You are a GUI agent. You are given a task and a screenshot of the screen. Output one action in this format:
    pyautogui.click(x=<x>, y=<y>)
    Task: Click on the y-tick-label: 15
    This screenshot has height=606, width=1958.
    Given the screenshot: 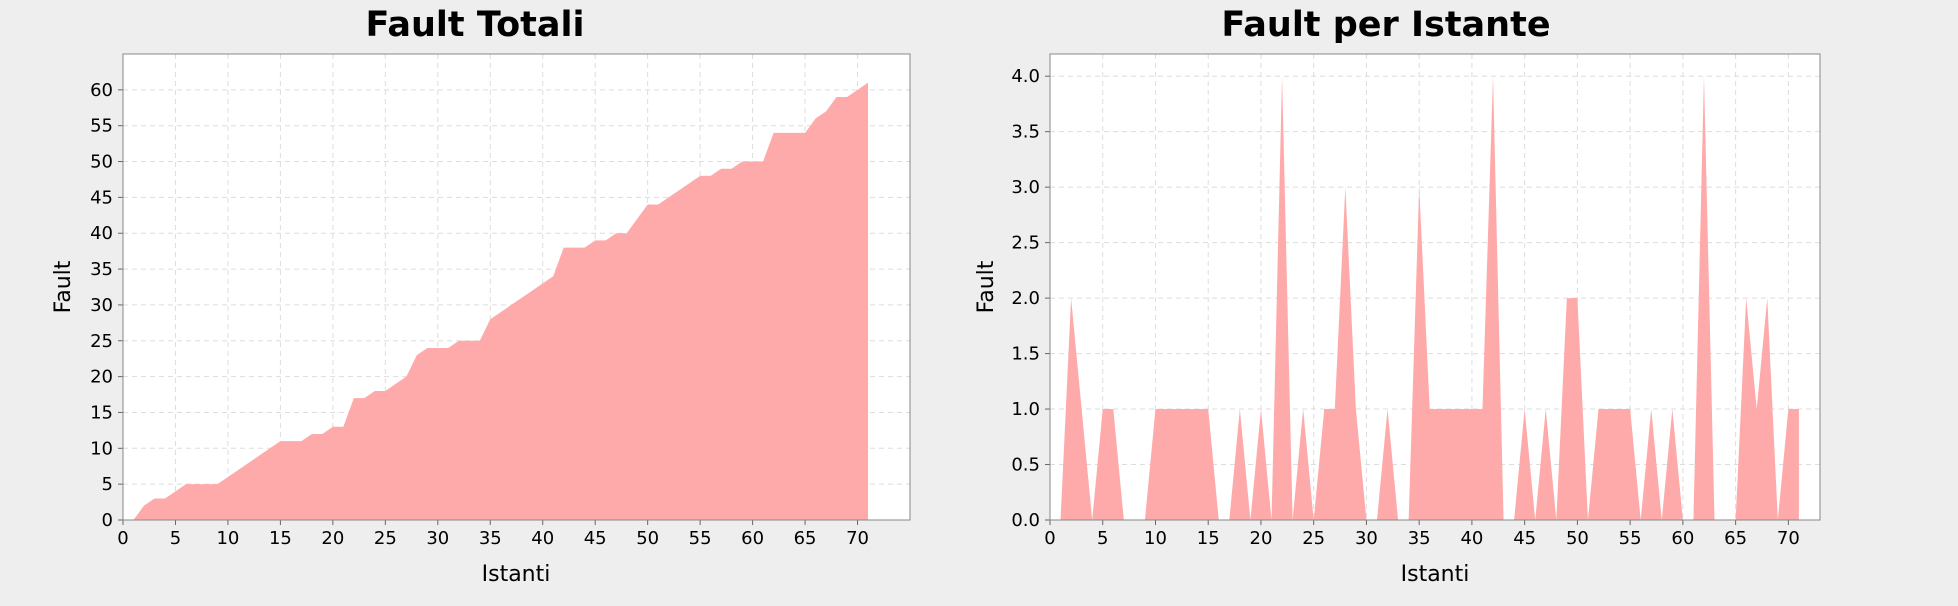 What is the action you would take?
    pyautogui.click(x=101, y=412)
    